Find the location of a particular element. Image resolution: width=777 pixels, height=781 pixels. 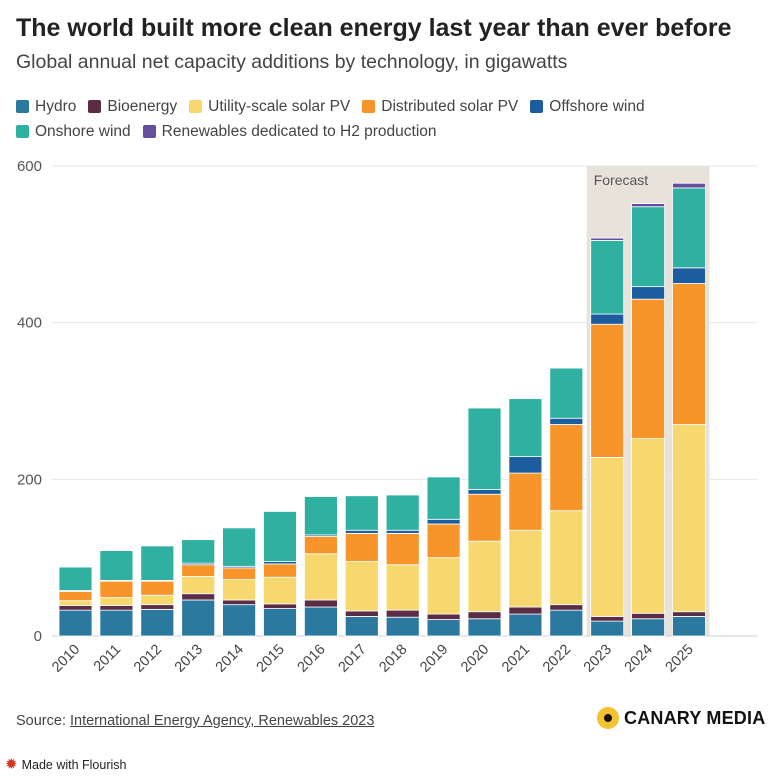

x-tick-label: 2012 is located at coordinates (148, 659).